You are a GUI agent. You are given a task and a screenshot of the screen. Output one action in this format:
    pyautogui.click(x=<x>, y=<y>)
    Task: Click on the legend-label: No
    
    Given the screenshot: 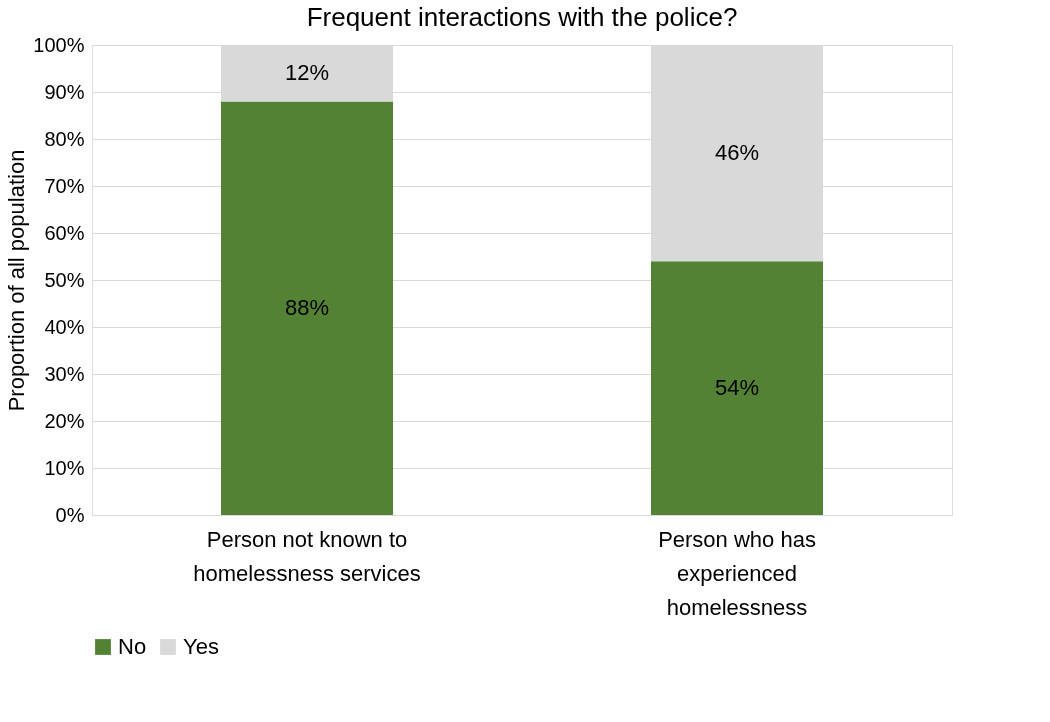 What is the action you would take?
    pyautogui.click(x=132, y=646)
    